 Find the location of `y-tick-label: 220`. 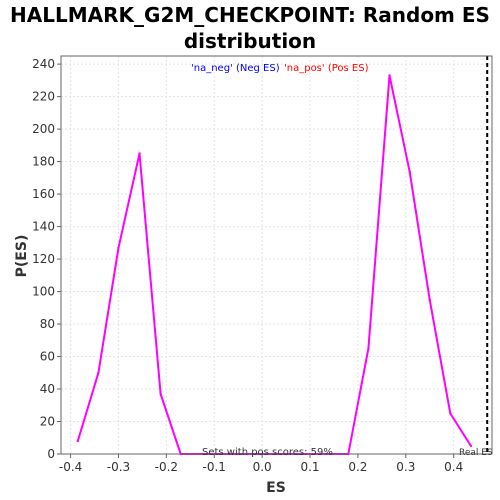

y-tick-label: 220 is located at coordinates (43, 97).